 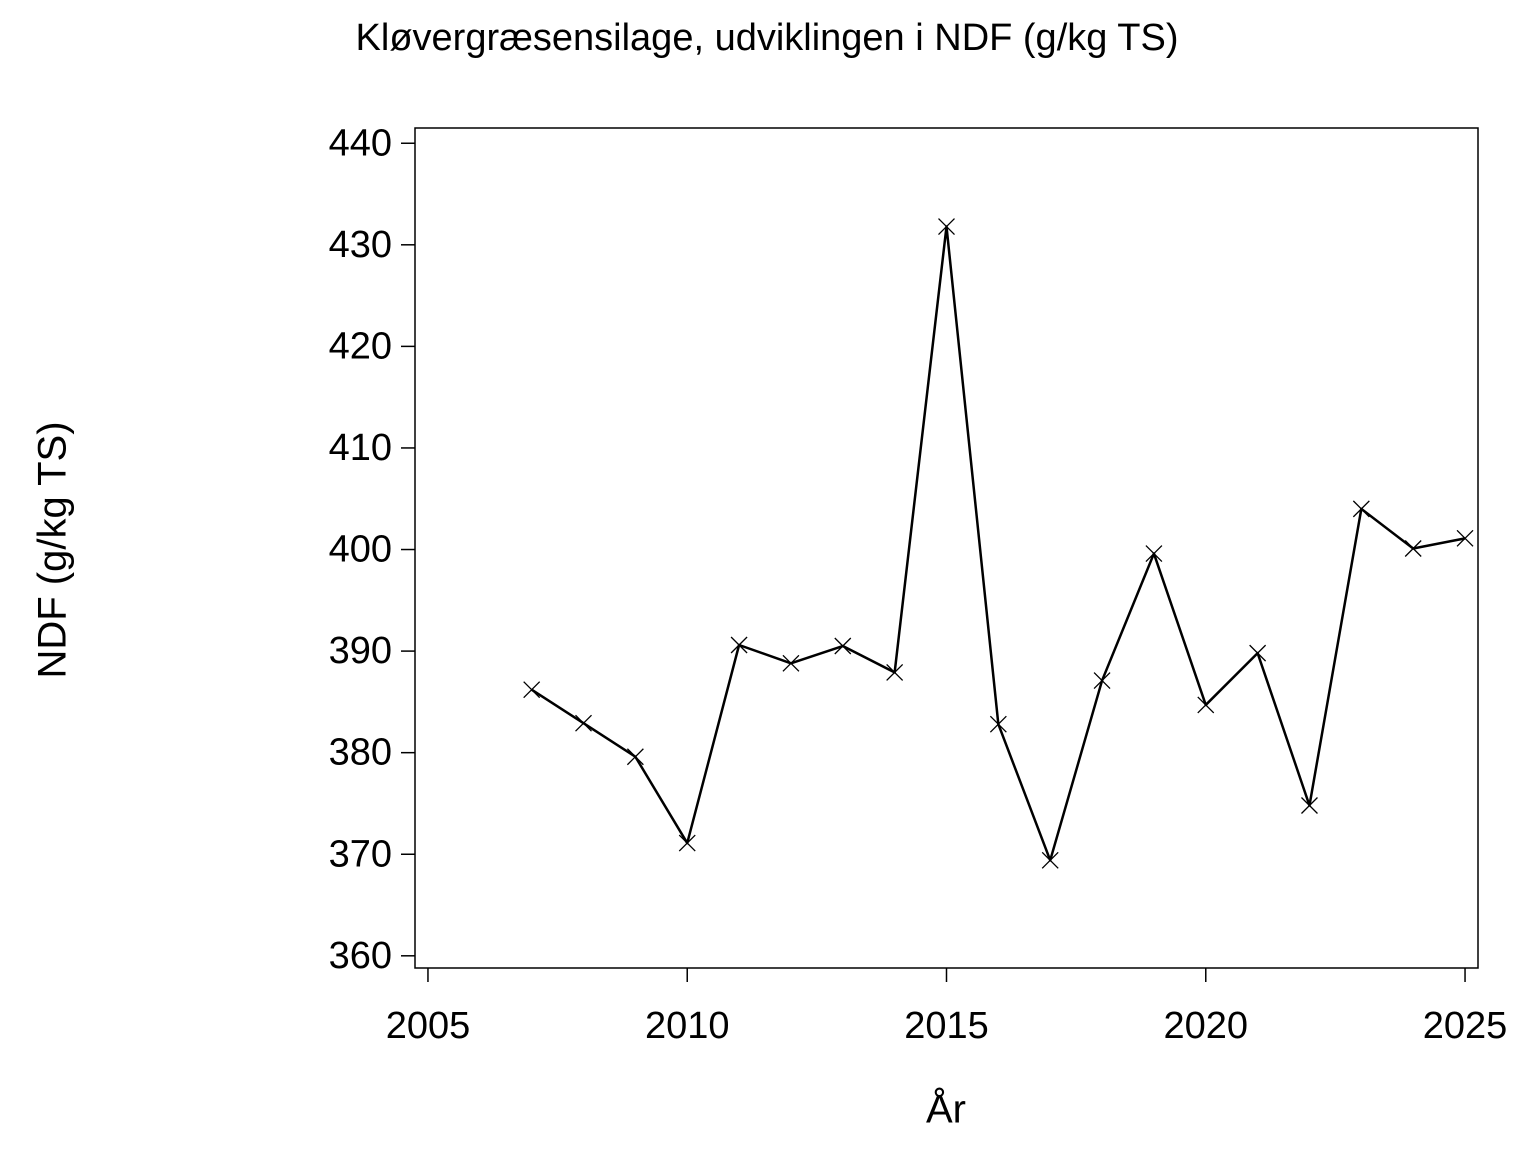 What do you see at coordinates (360, 143) in the screenshot?
I see `y-tick-label: 440` at bounding box center [360, 143].